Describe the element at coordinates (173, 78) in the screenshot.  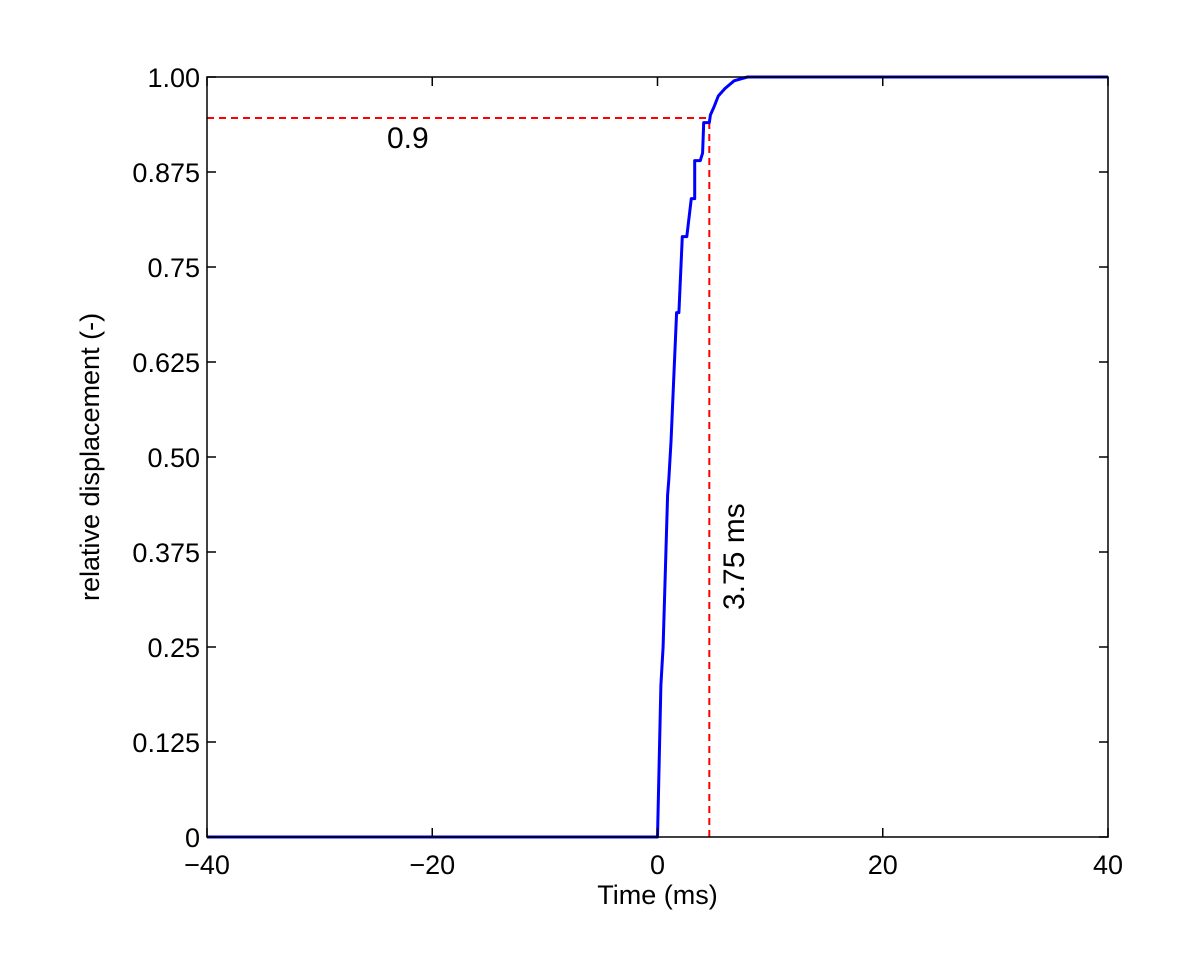
I see `y-tick-label: 1.00` at that location.